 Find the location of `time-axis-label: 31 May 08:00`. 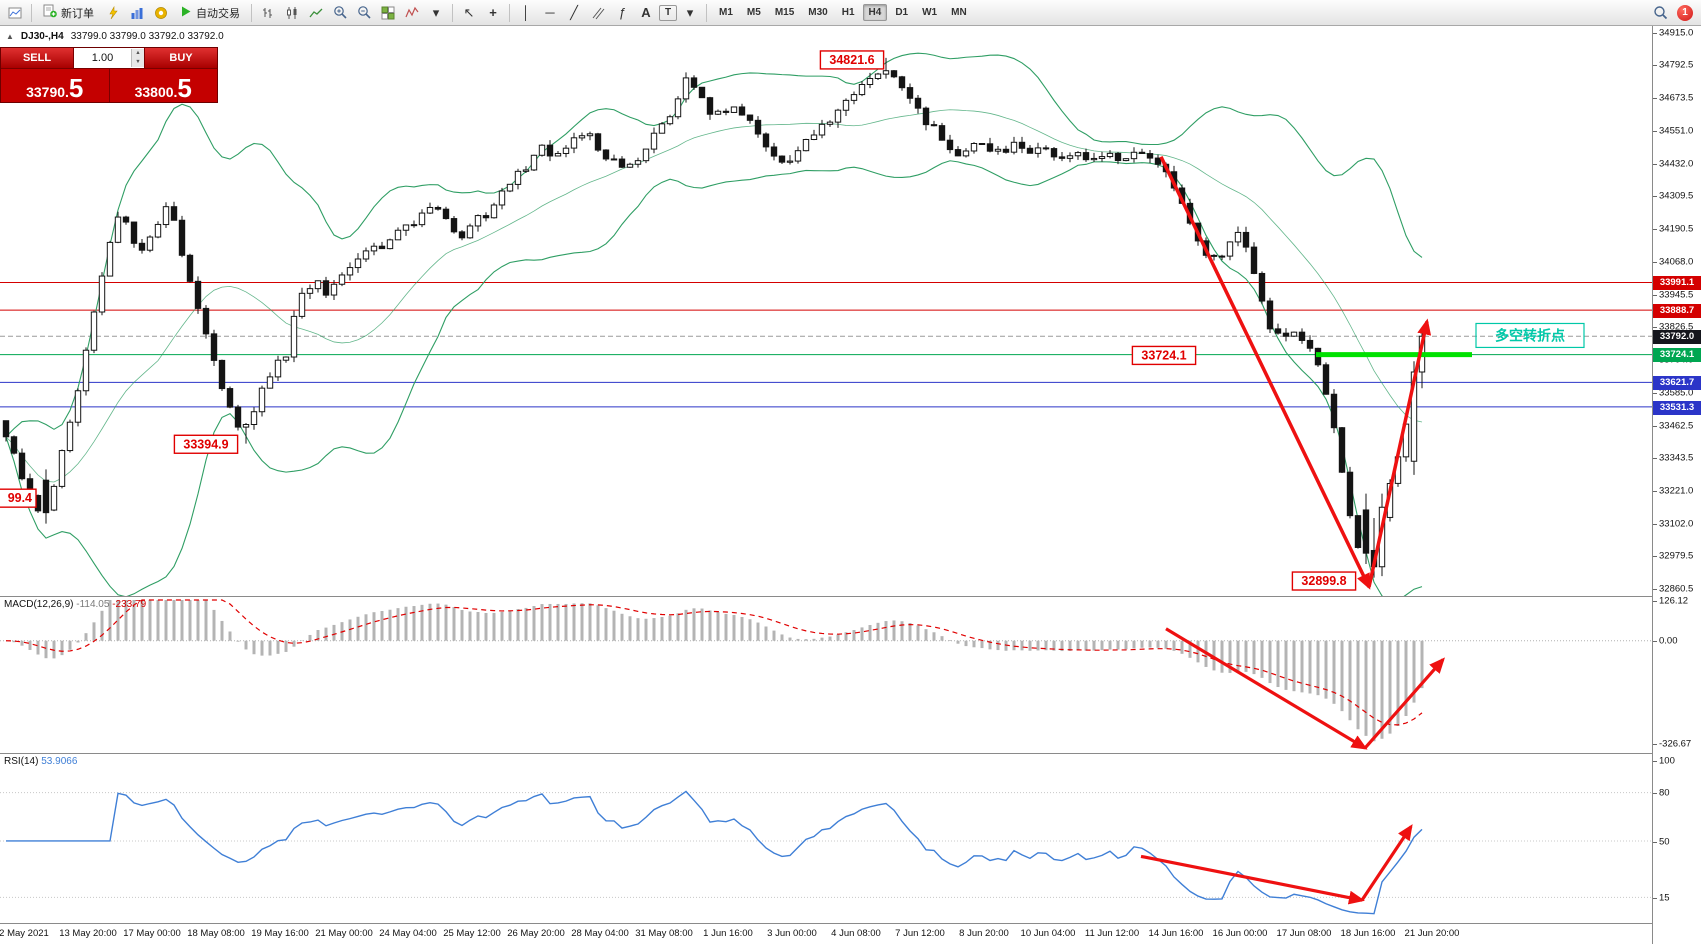

time-axis-label: 31 May 08:00 is located at coordinates (664, 933).